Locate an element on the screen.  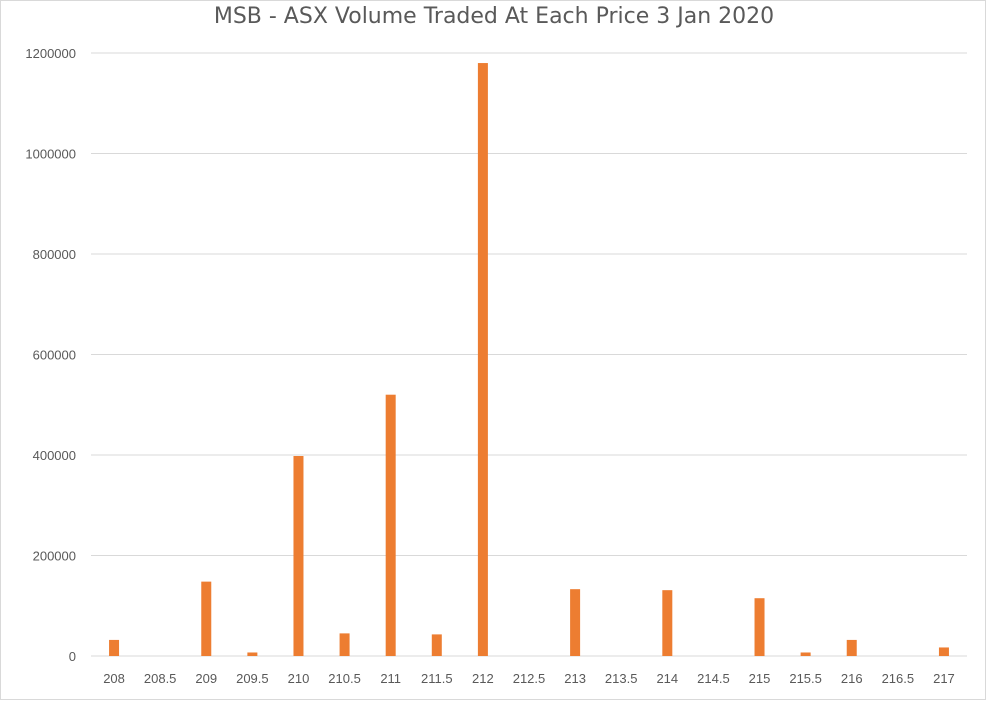
x-tick-label-210: 210 is located at coordinates (299, 678).